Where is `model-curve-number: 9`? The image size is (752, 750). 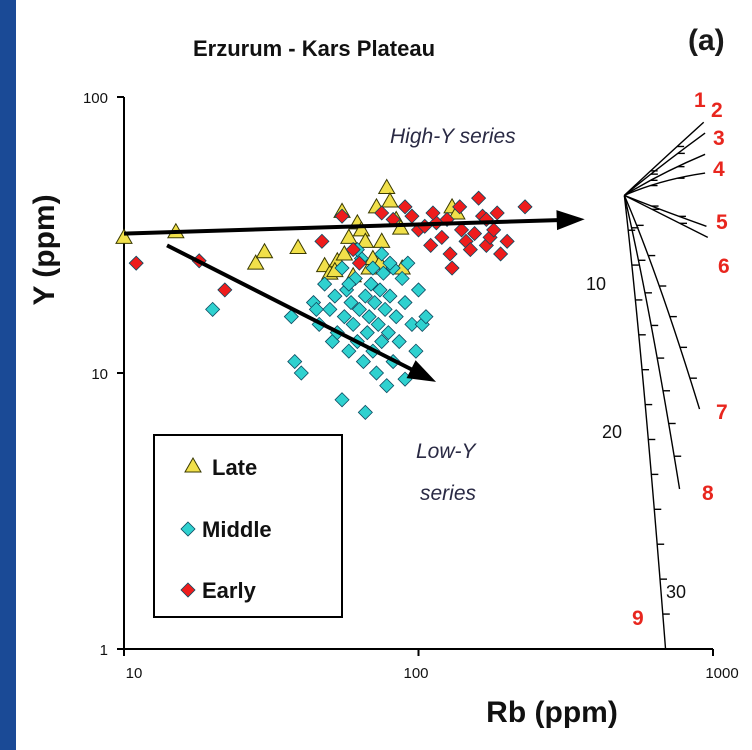
model-curve-number: 9 is located at coordinates (638, 618).